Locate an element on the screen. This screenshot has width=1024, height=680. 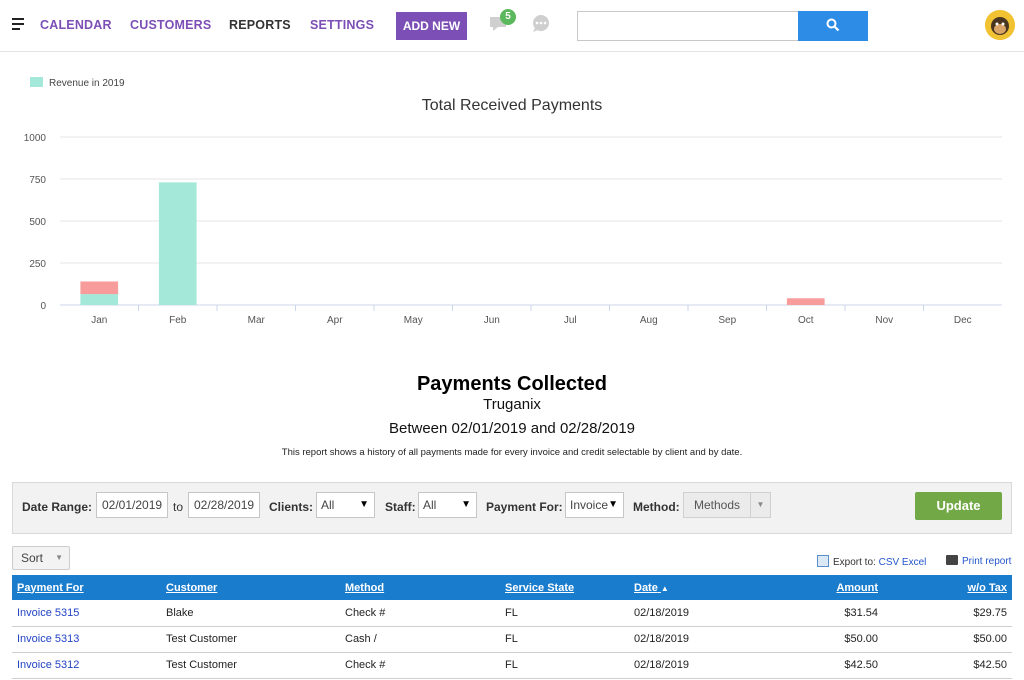
print-report-link: Print report is located at coordinates (978, 561).